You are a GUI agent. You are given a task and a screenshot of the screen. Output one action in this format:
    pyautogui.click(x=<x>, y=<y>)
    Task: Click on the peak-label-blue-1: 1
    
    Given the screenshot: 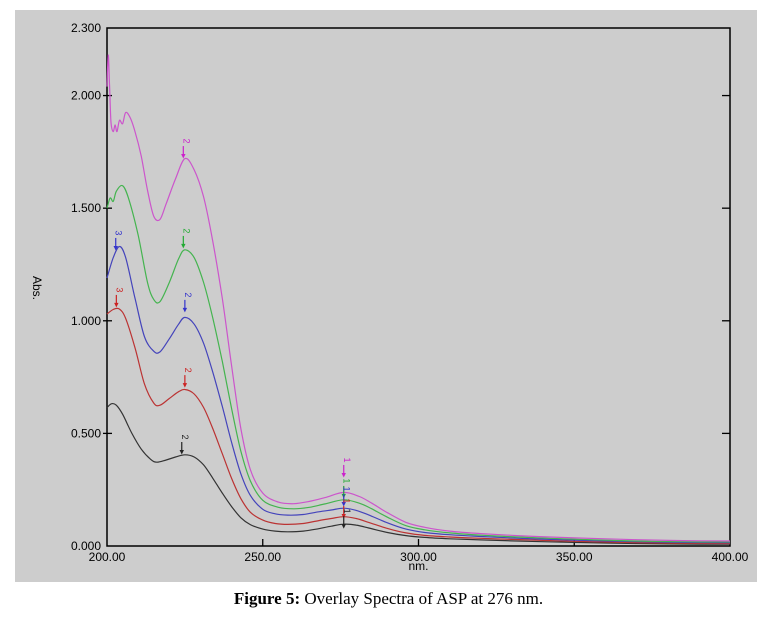 What is the action you would take?
    pyautogui.click(x=347, y=489)
    